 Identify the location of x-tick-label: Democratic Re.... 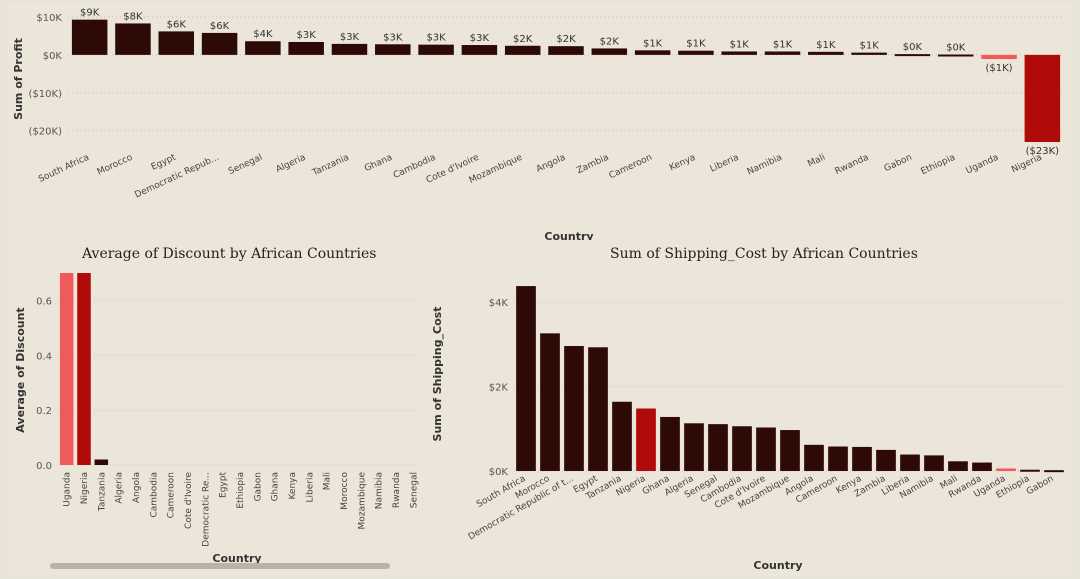
(206, 509).